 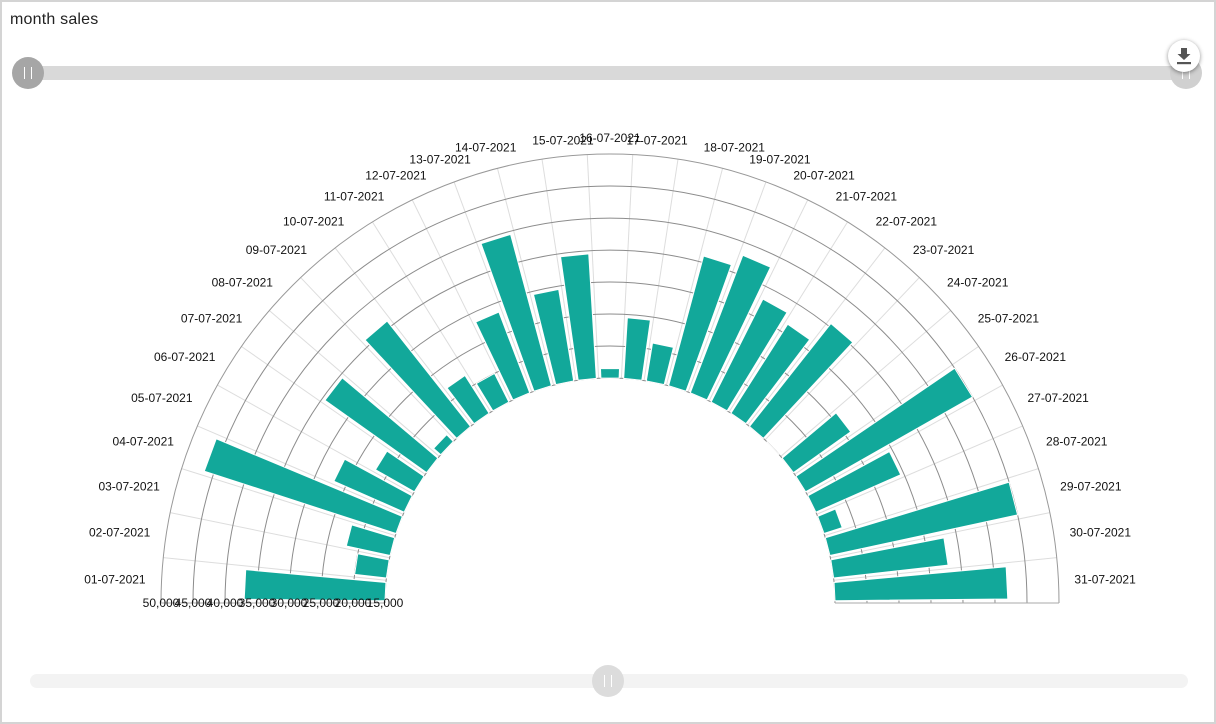 I want to click on category-label: 11-07-2021, so click(x=354, y=196).